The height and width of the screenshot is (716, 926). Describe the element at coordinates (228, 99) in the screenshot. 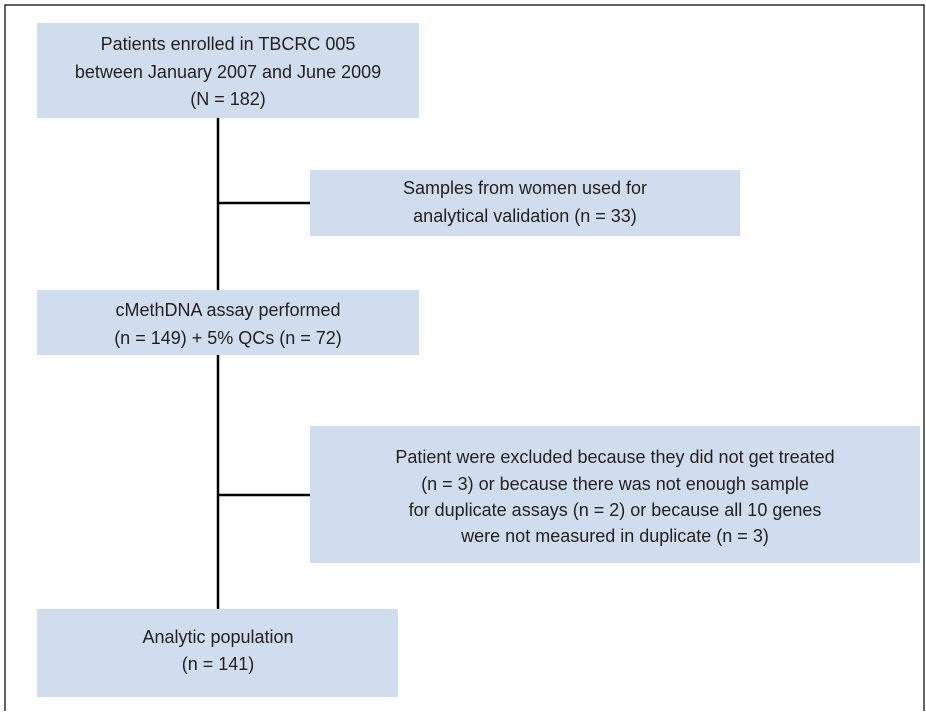

I see `node-label: (N = 182)` at that location.